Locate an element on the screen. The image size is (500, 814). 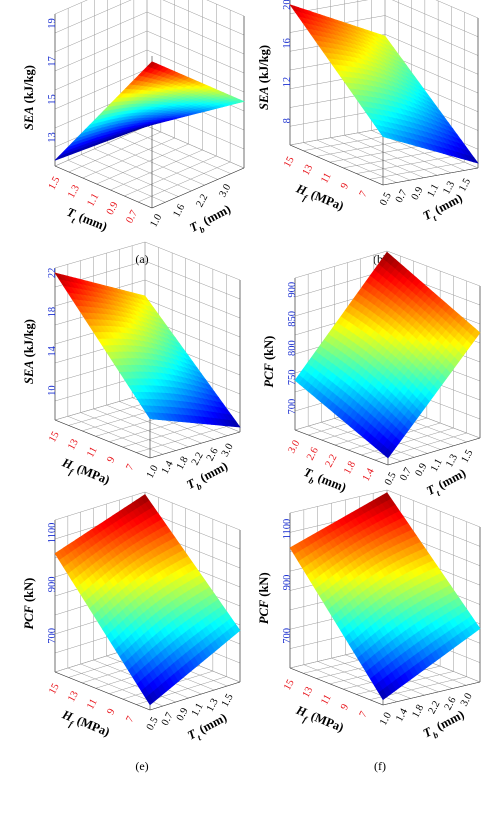
y-tick-labels: 1.0 1.4 1.8 2.2 2.6 3.0 is located at coordinates (190, 461).